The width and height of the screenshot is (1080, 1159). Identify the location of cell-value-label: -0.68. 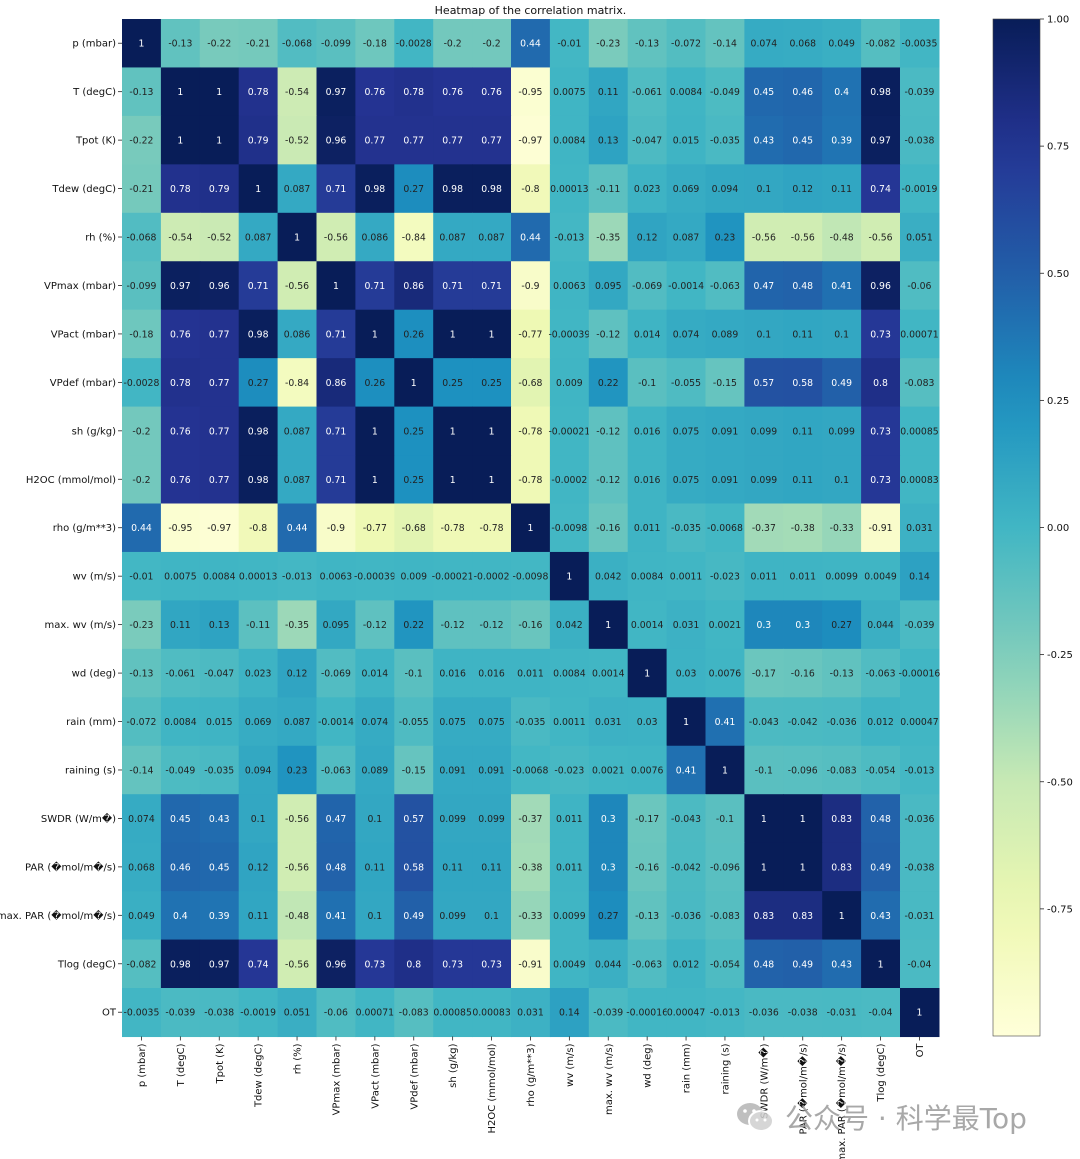
(414, 528).